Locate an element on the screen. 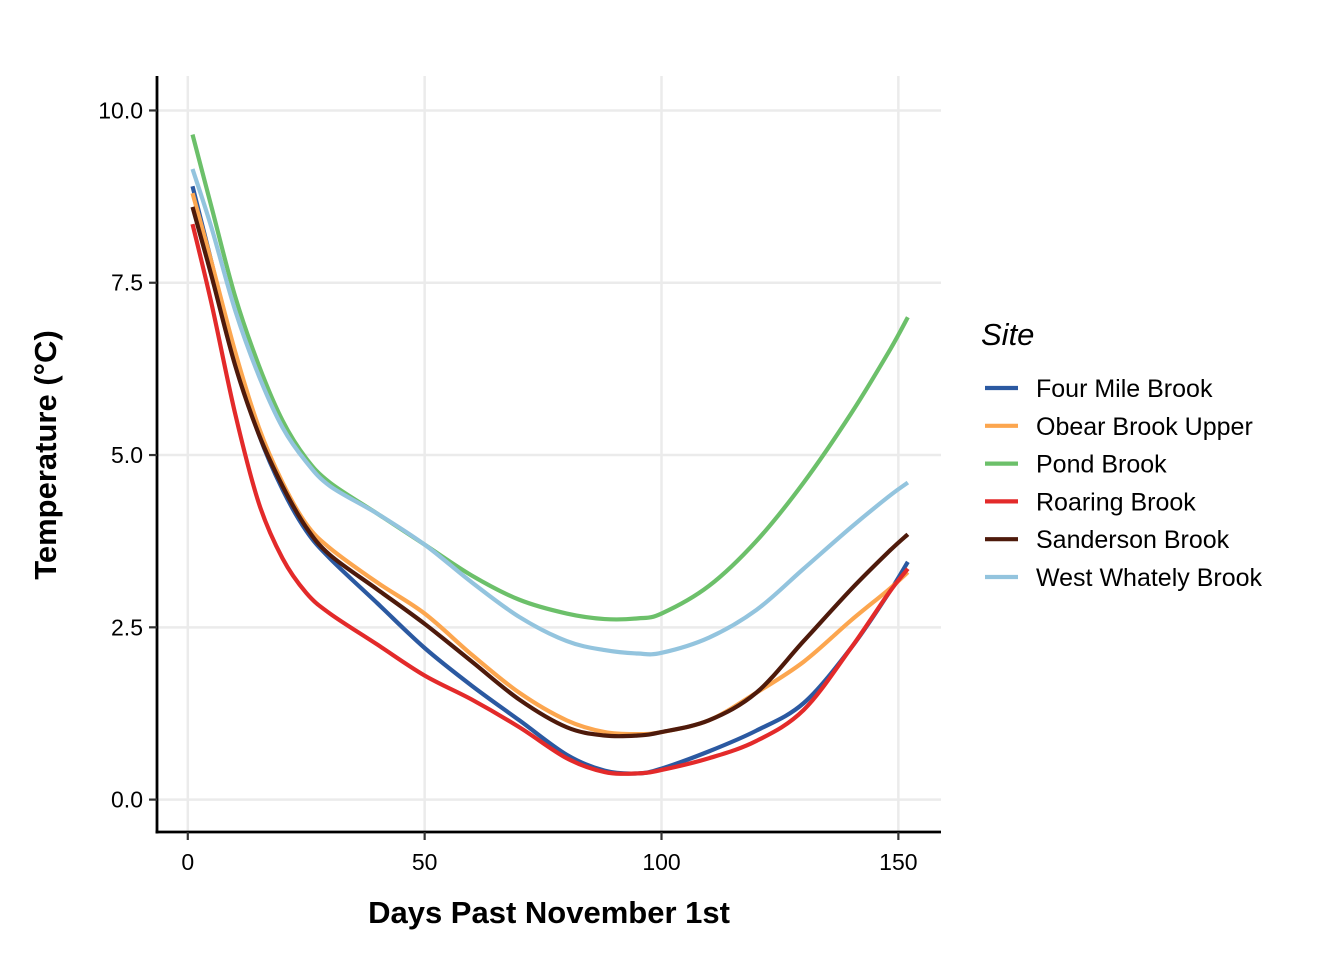 This screenshot has width=1344, height=965. legend-label-sanderson-brook: Sanderson Brook is located at coordinates (1133, 540).